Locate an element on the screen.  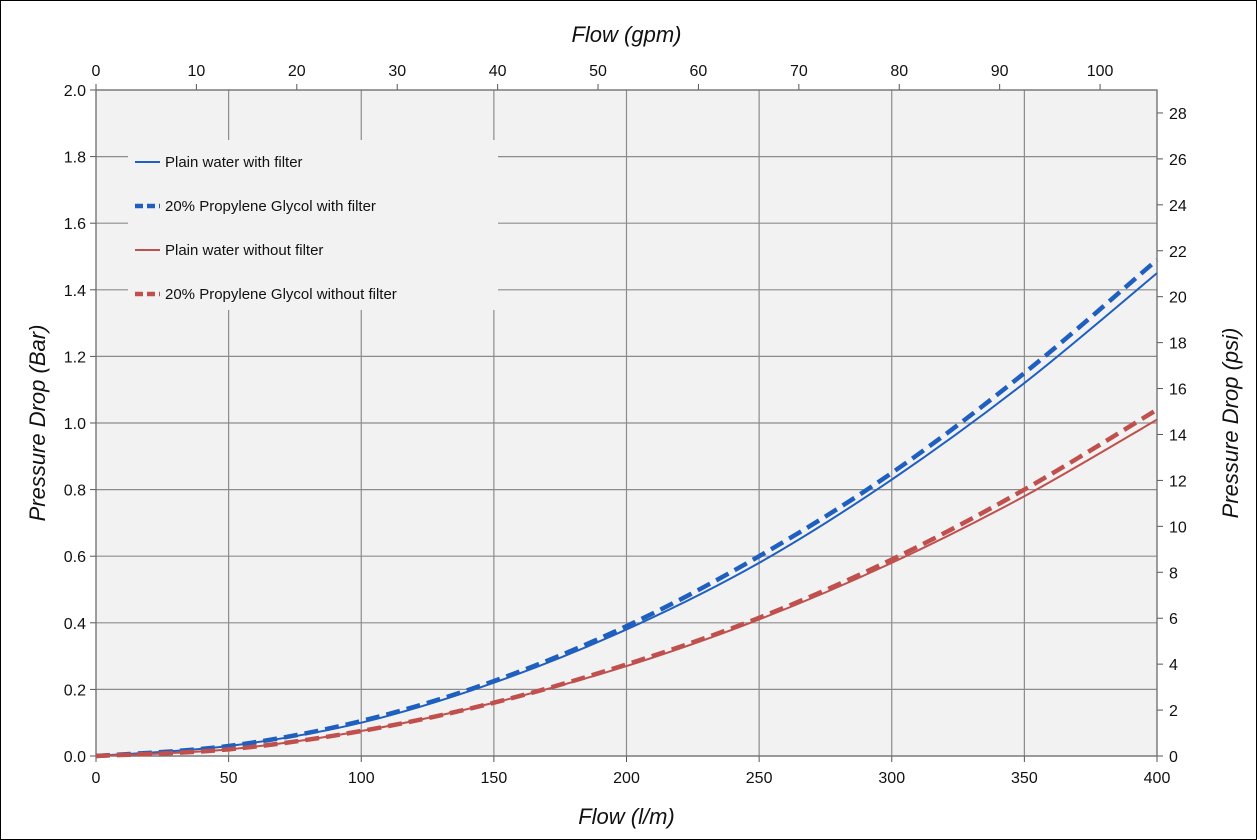
right-tick-label: 18 is located at coordinates (1178, 344).